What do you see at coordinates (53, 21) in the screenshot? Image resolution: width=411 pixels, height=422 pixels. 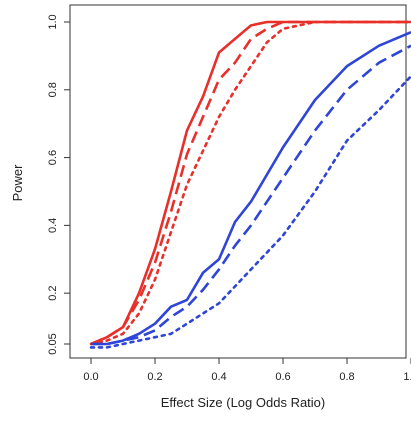 I see `y-tick-label: 1.0` at bounding box center [53, 21].